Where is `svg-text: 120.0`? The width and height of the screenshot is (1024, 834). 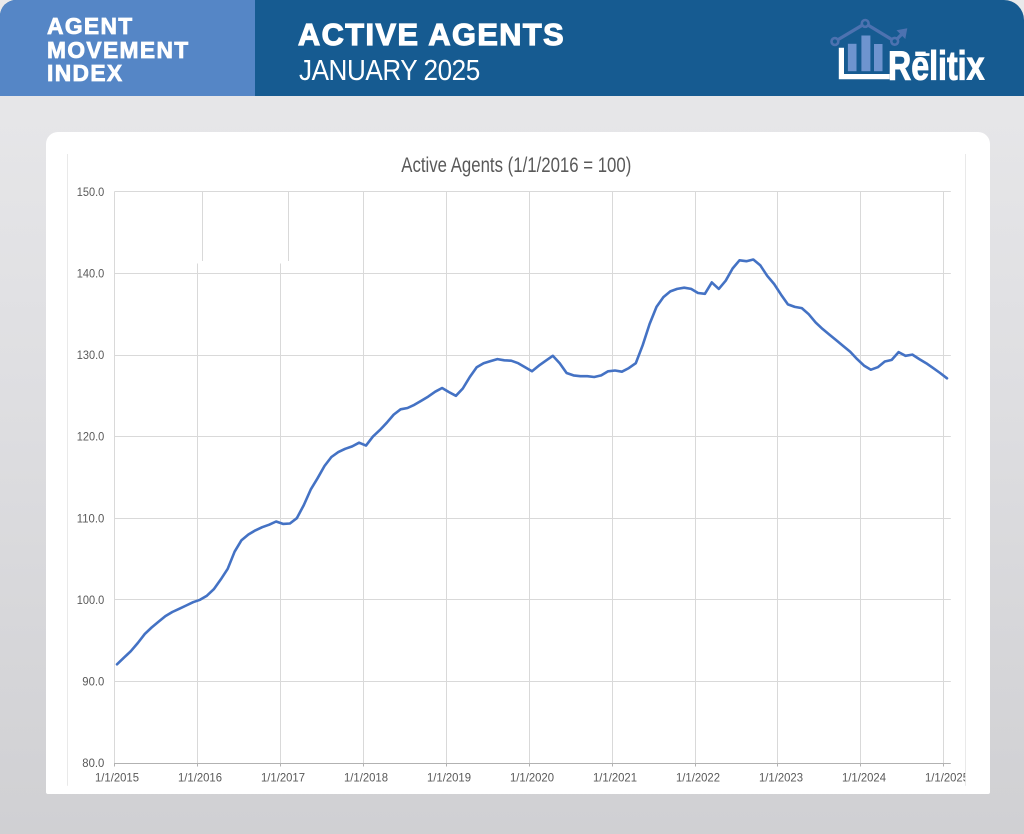
svg-text: 120.0 is located at coordinates (91, 437).